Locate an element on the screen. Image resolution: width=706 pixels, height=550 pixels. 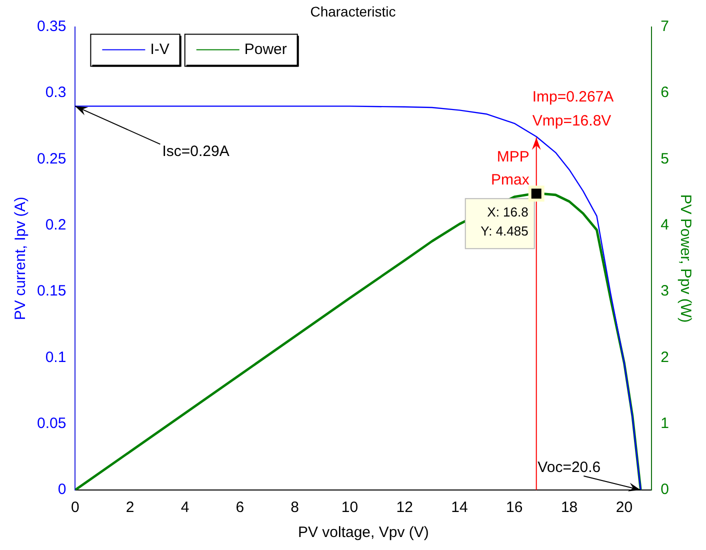
y-tick-label: 0.3 is located at coordinates (55, 93).